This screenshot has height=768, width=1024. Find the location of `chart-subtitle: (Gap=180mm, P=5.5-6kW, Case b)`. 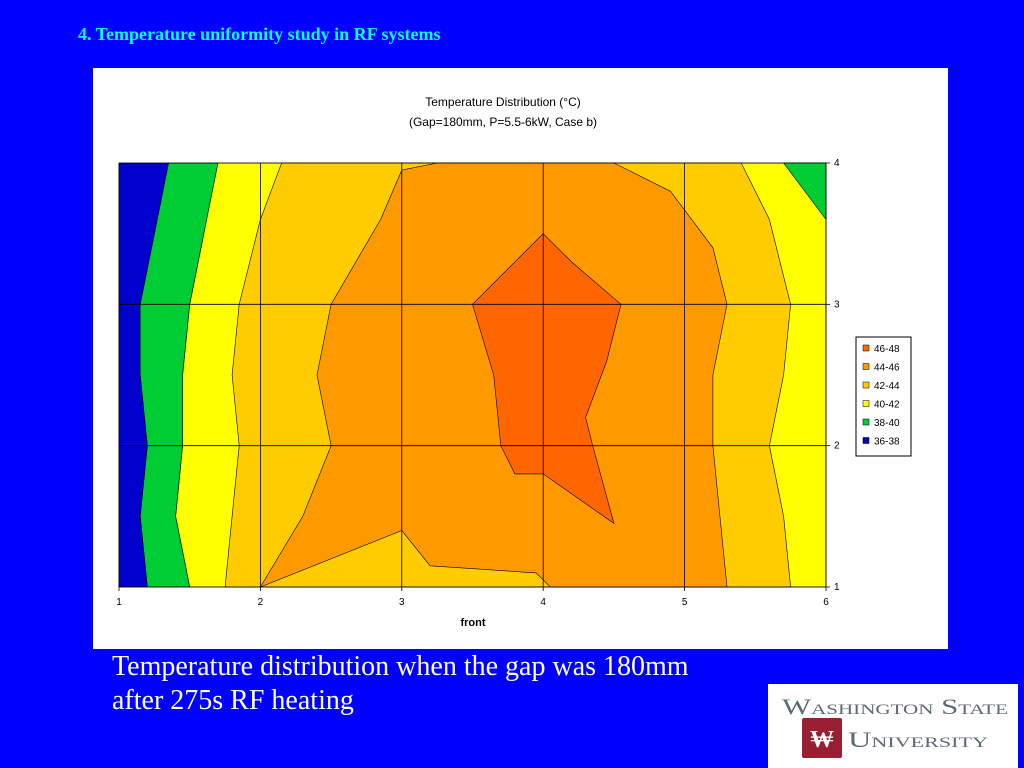

chart-subtitle: (Gap=180mm, P=5.5-6kW, Case b) is located at coordinates (503, 122).